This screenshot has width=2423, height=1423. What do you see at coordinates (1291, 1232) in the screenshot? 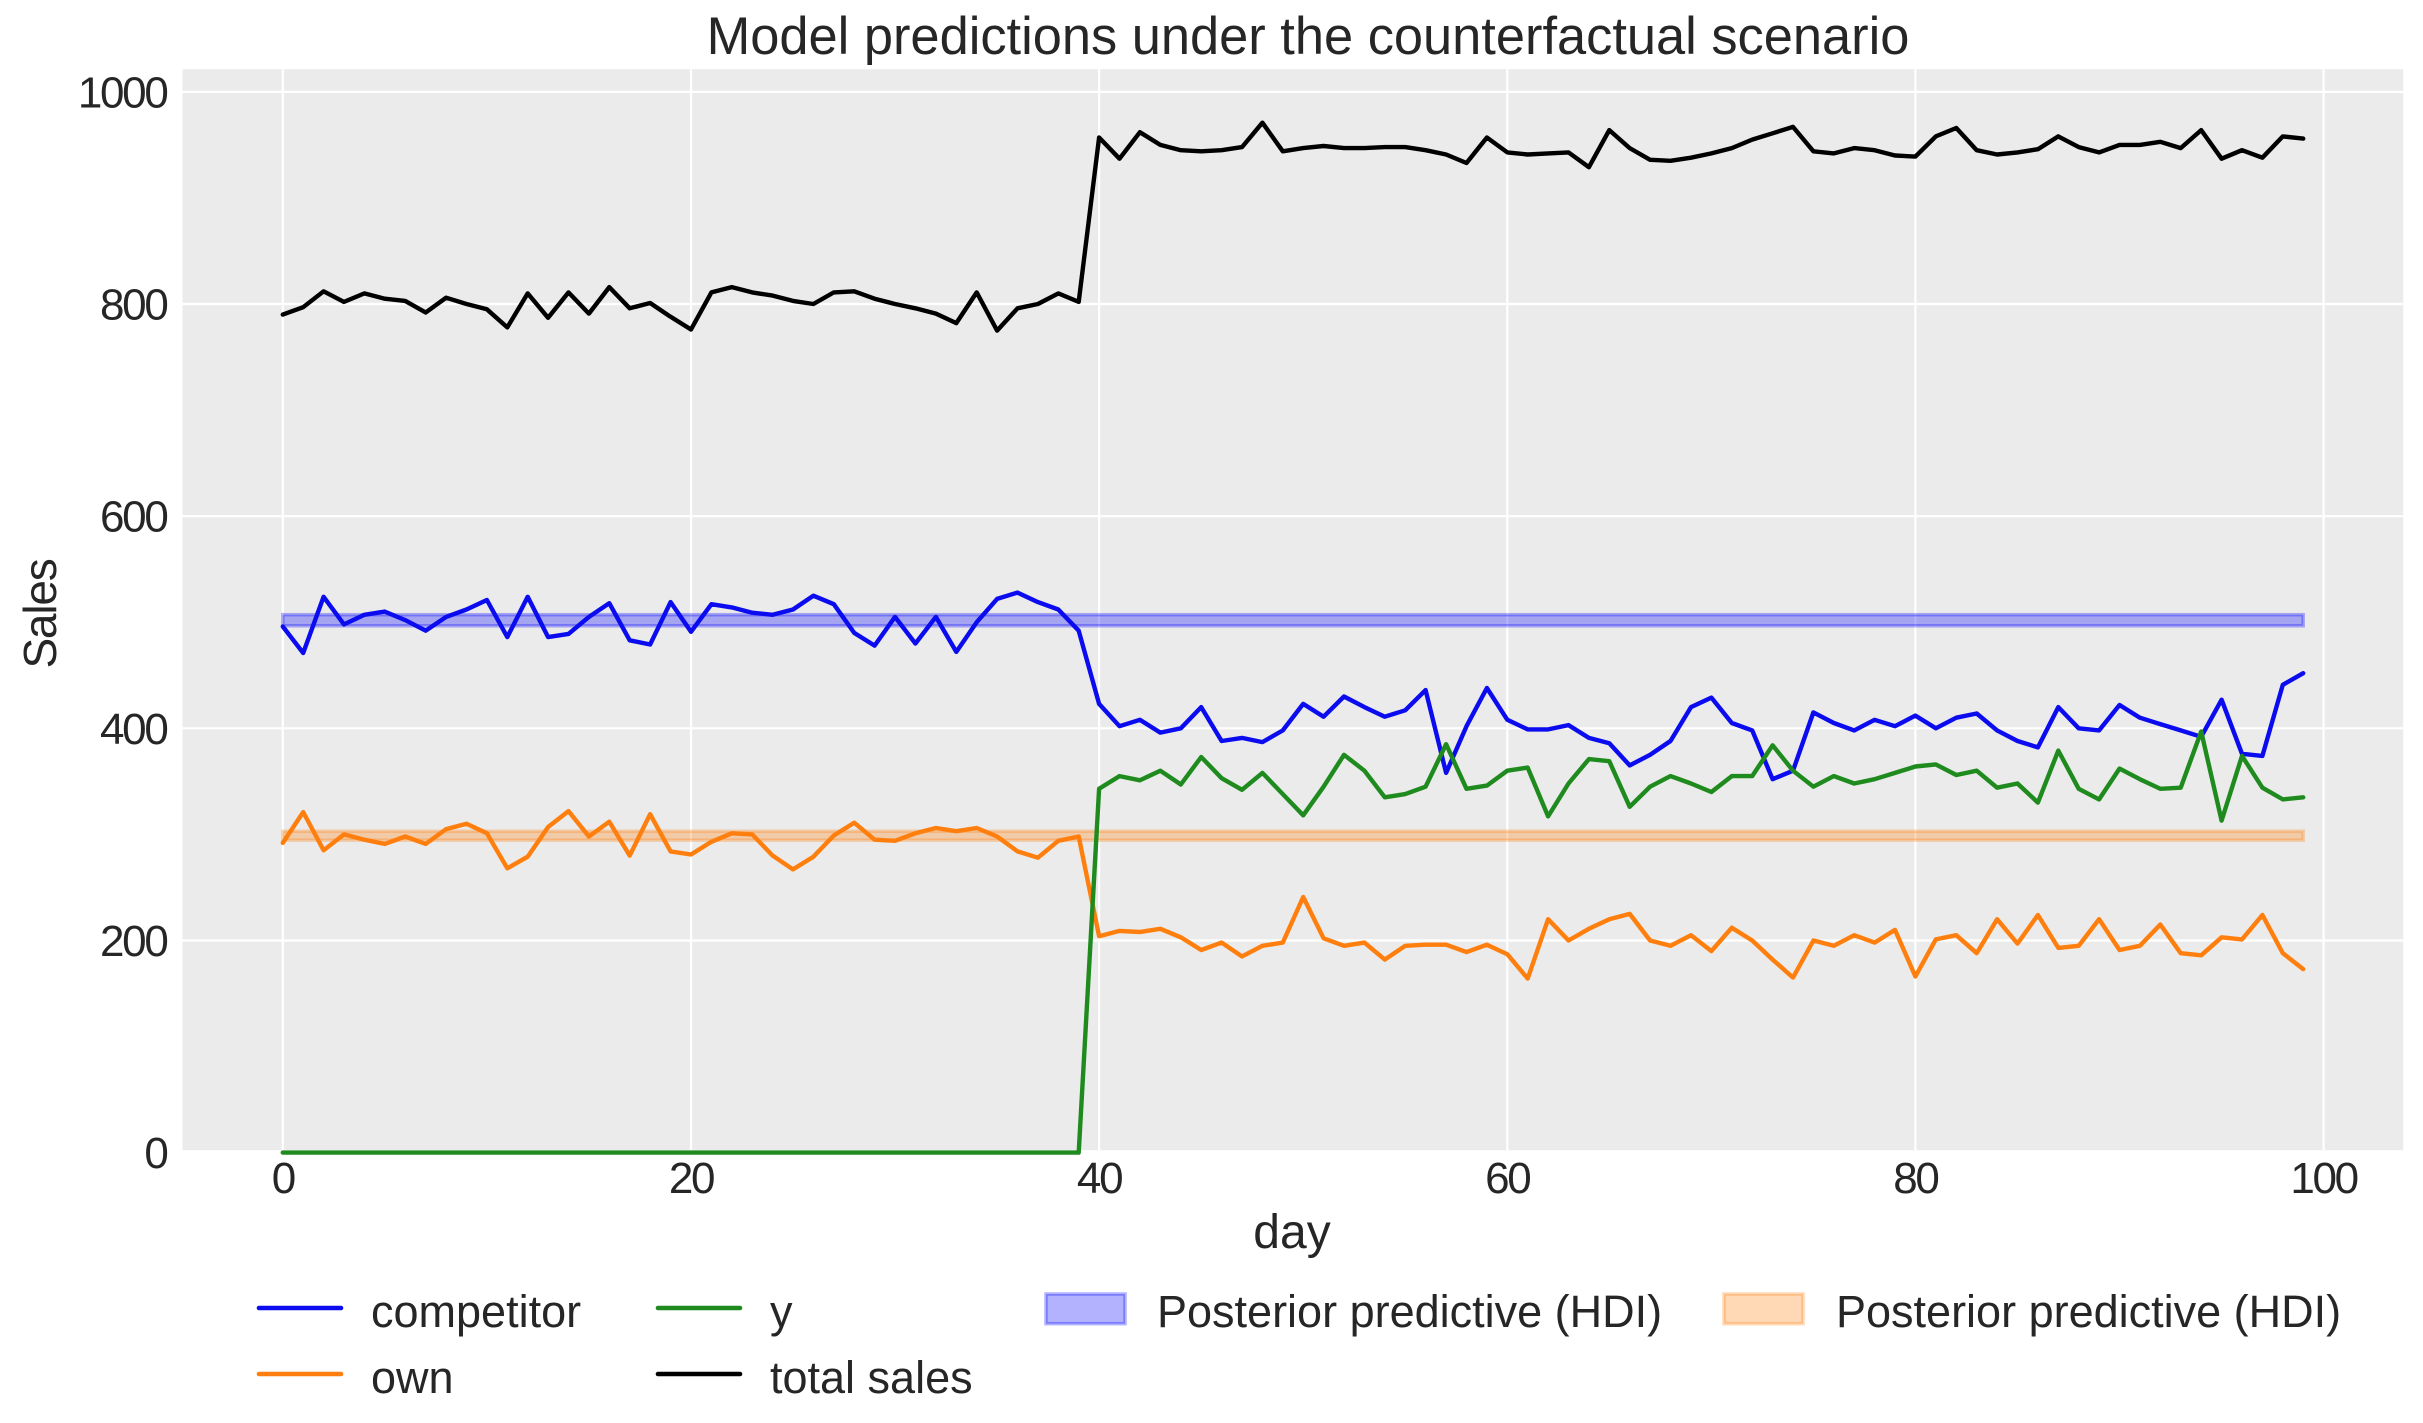
I see `svg-text: day` at bounding box center [1291, 1232].